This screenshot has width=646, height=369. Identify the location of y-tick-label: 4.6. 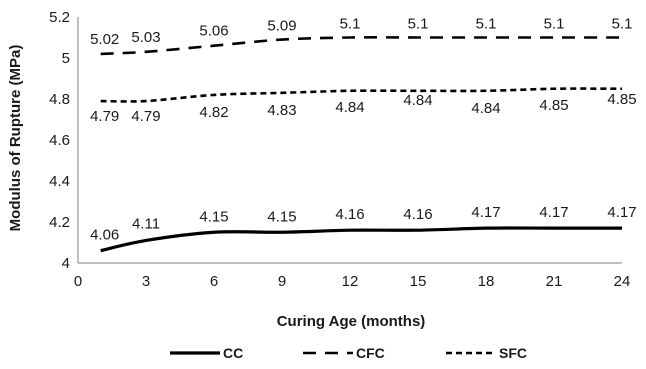
(59, 140).